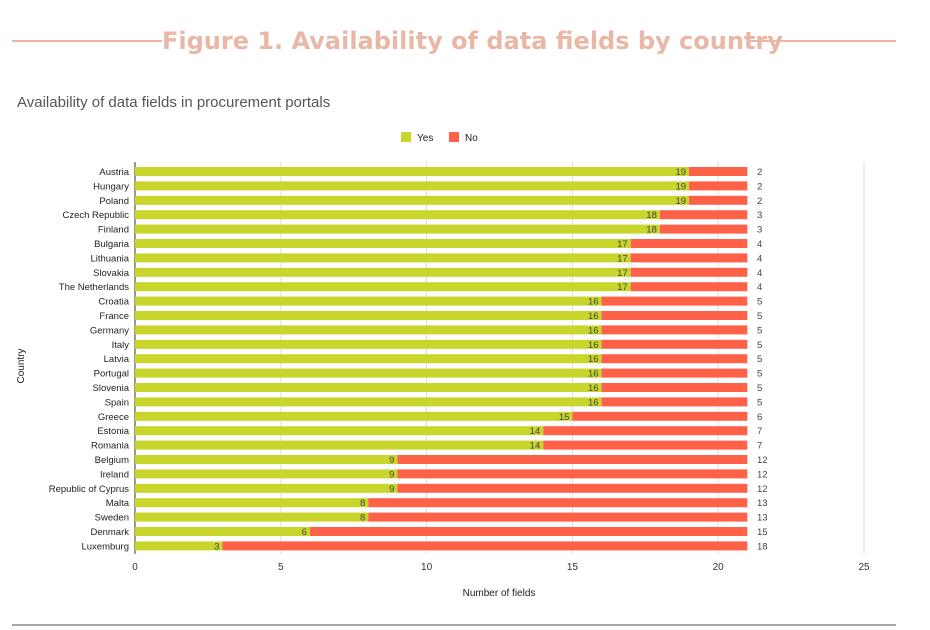 The width and height of the screenshot is (930, 630). Describe the element at coordinates (111, 374) in the screenshot. I see `category-label: Portugal` at that location.